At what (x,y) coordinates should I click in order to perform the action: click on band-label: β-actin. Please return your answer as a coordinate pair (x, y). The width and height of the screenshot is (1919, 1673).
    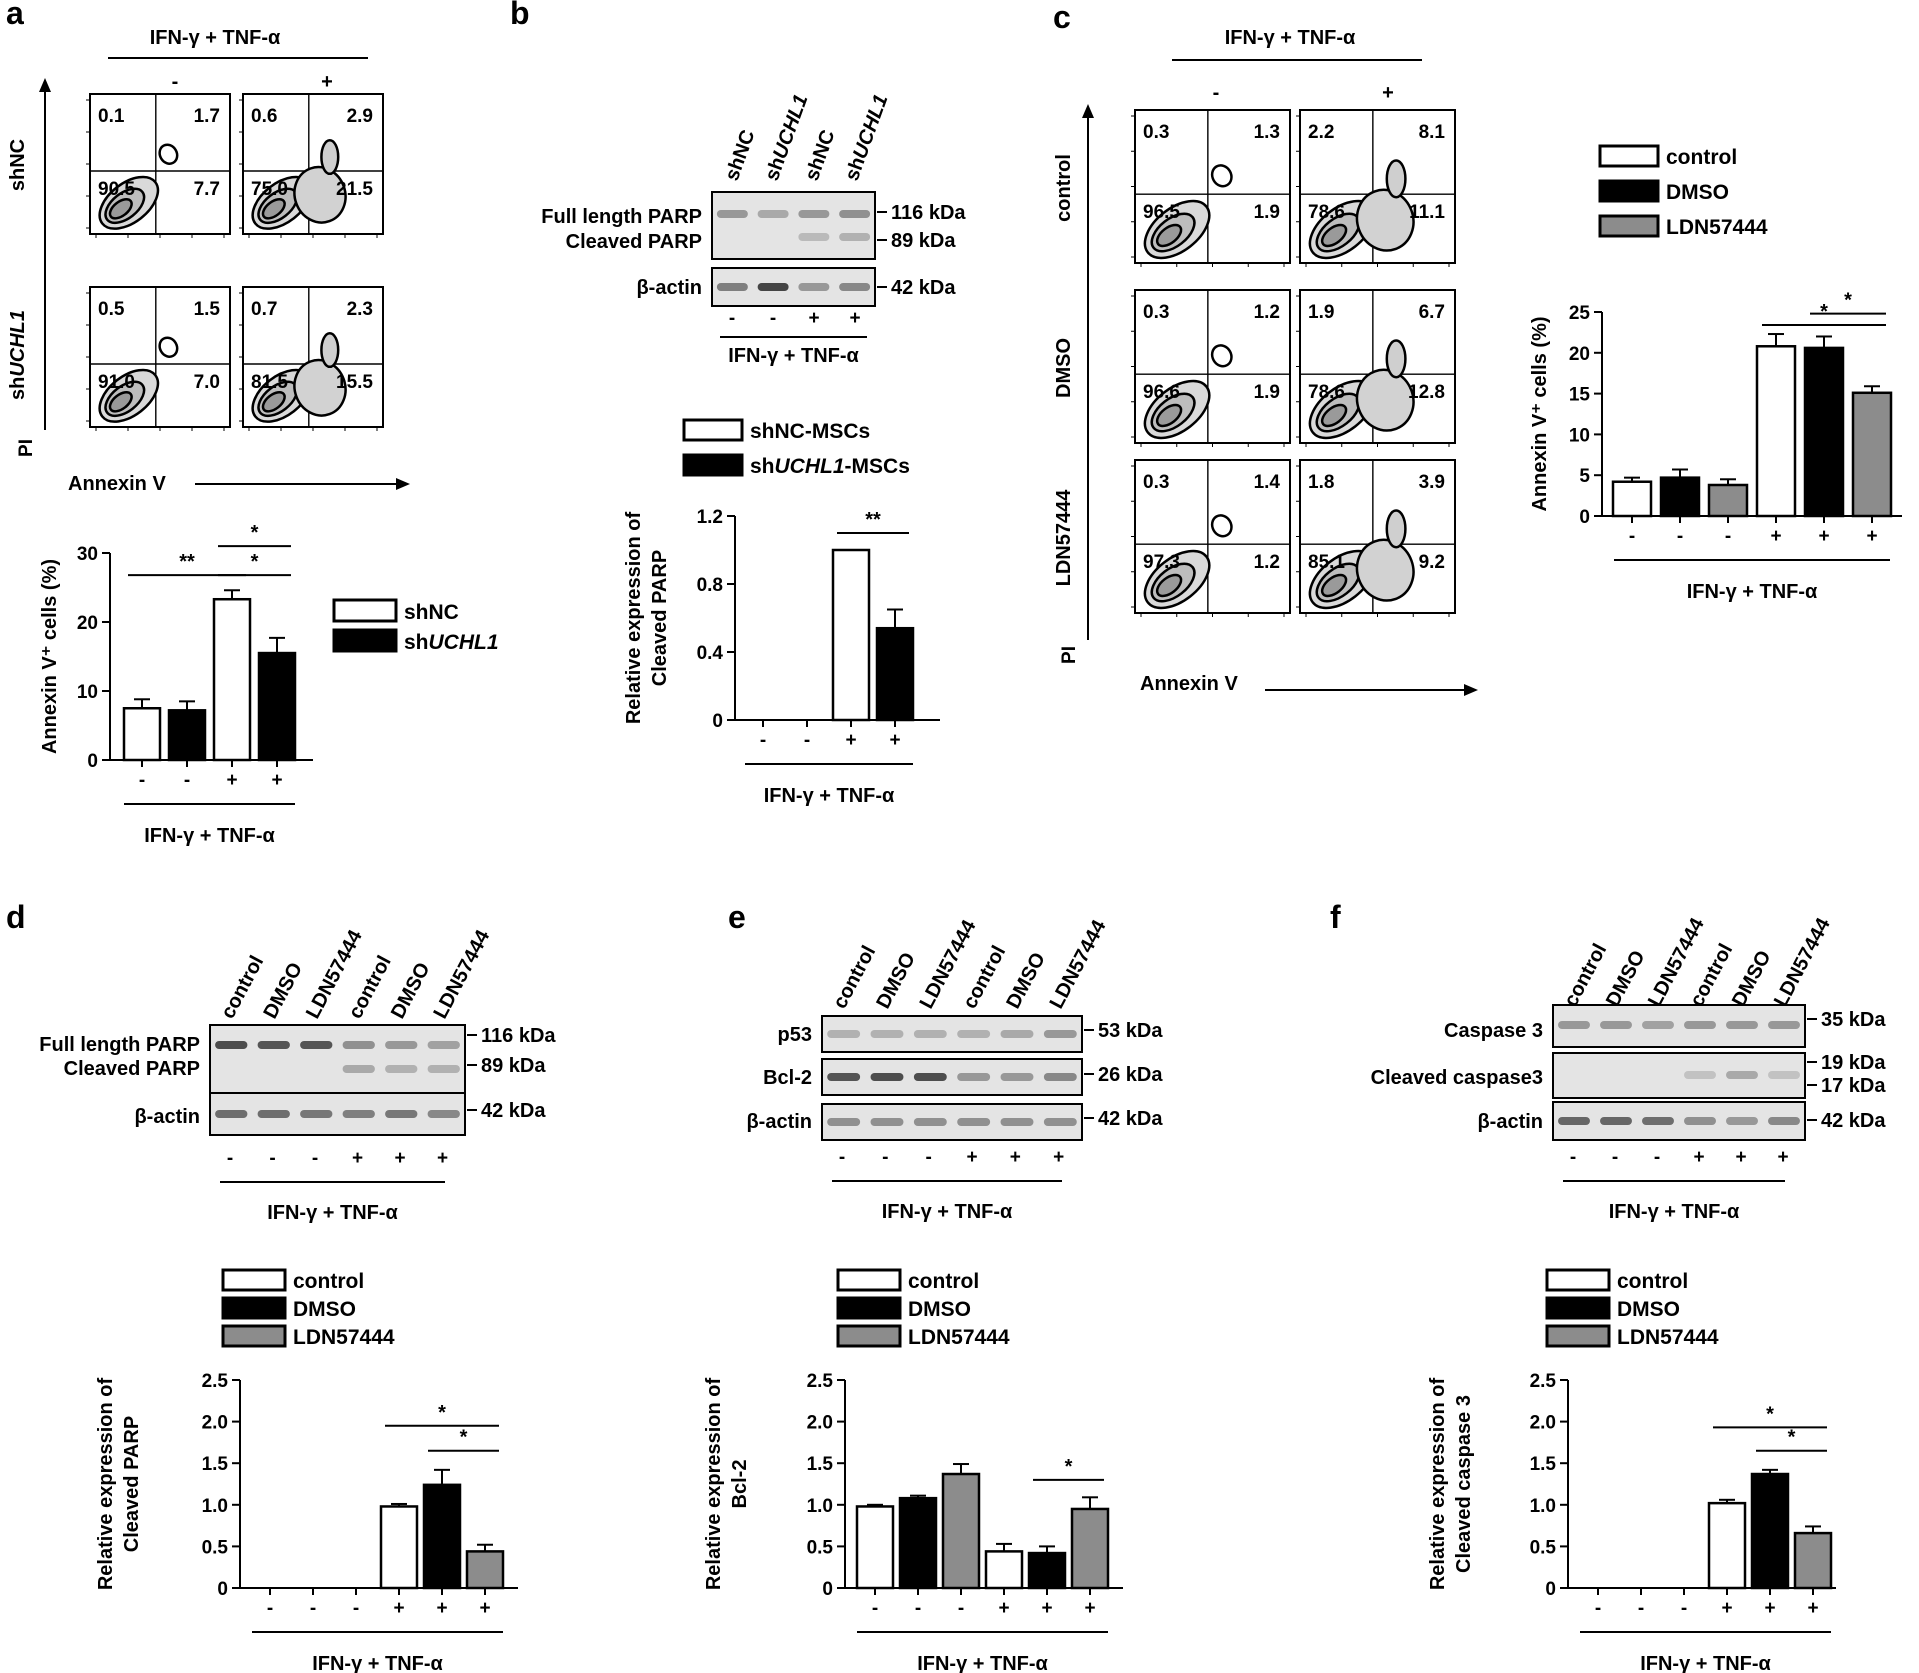
    Looking at the image, I should click on (779, 1122).